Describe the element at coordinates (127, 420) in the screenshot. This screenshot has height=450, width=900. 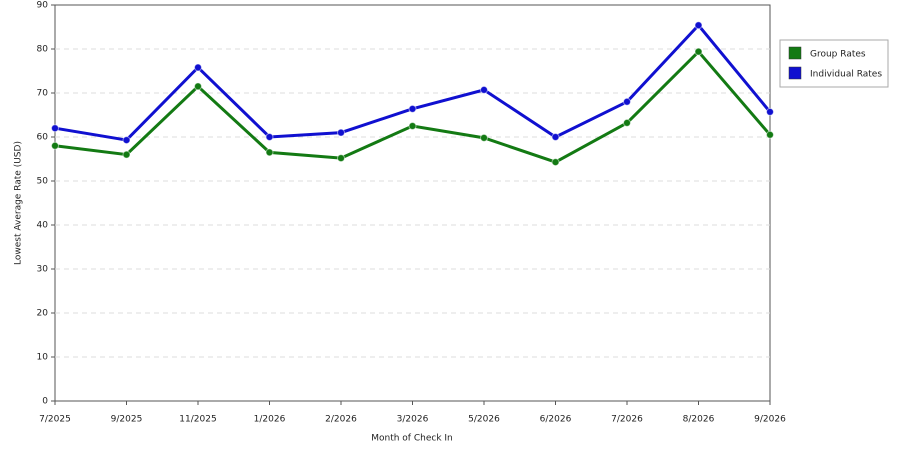
I see `x-tick-label: 9/2025` at that location.